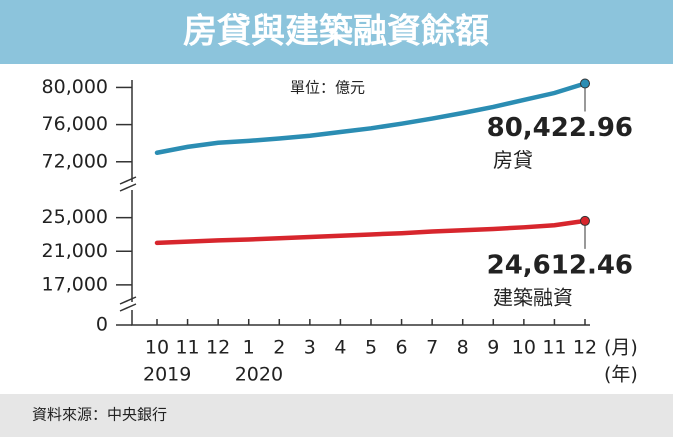 This screenshot has width=673, height=441. What do you see at coordinates (102, 325) in the screenshot?
I see `y-tick-label: 0` at bounding box center [102, 325].